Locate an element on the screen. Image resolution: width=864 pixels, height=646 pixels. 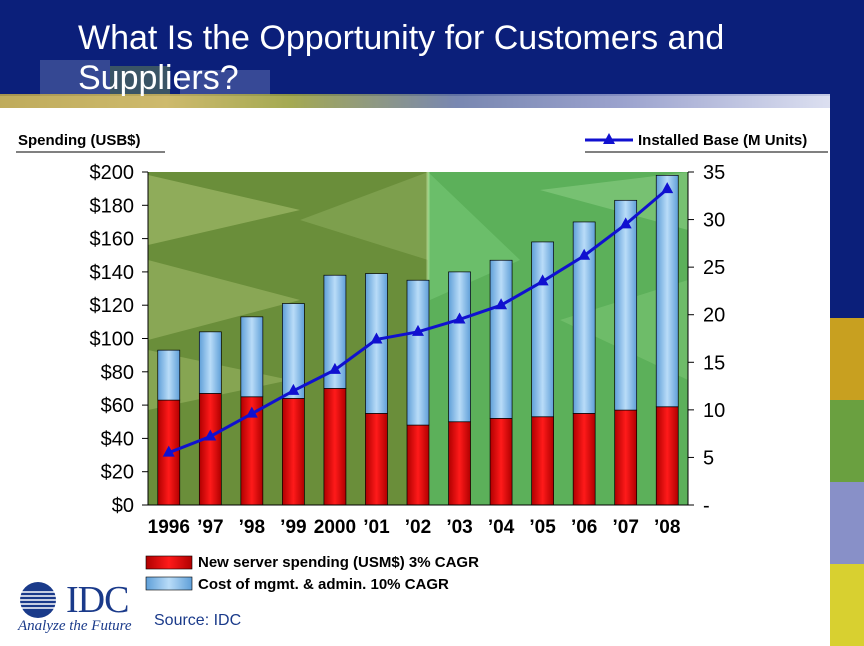
x-tick-label: ’03 is located at coordinates (459, 527).